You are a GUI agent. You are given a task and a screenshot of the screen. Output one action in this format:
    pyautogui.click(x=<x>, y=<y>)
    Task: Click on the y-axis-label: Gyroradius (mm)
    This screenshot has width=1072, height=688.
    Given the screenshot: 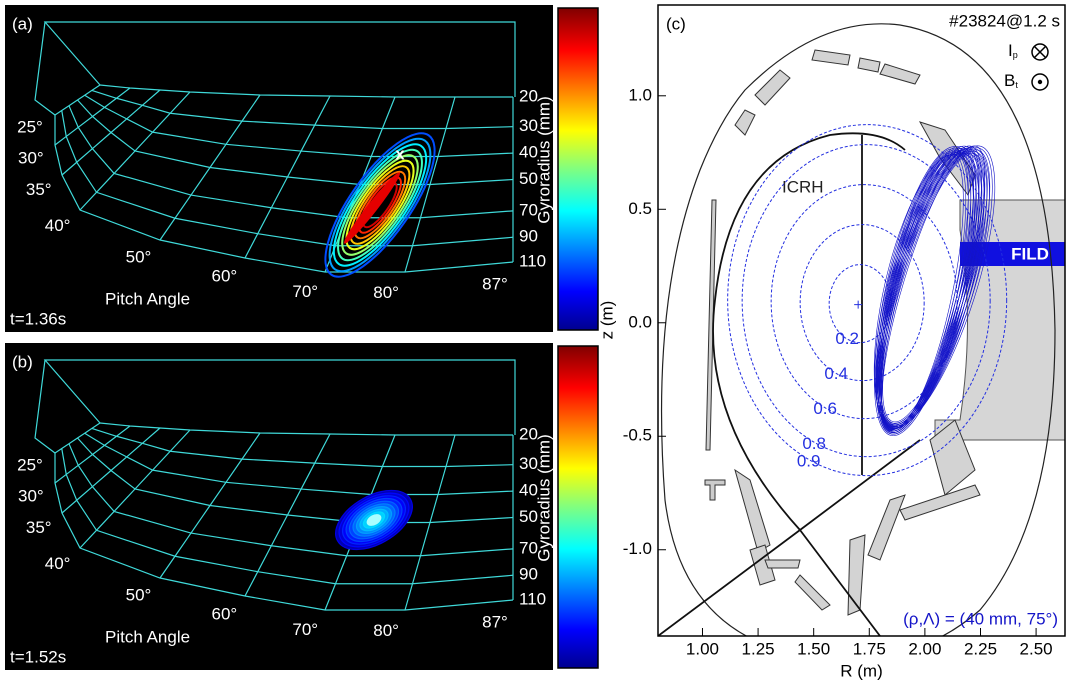 What is the action you would take?
    pyautogui.click(x=543, y=160)
    